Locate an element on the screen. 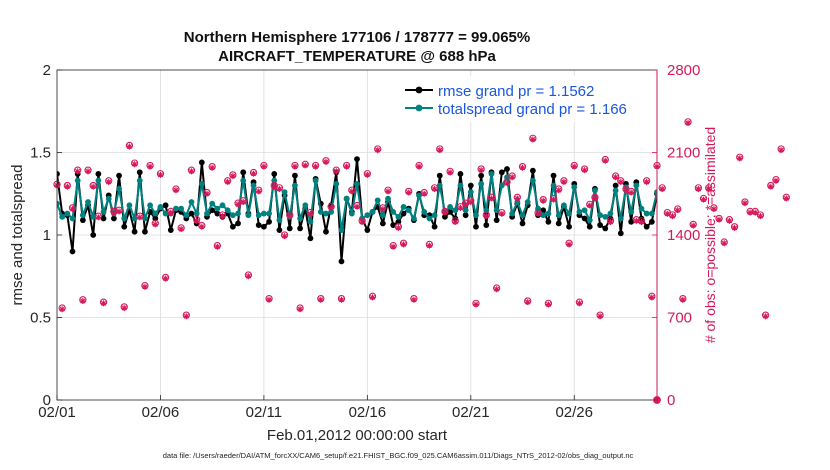  y-tick-label: 1 is located at coordinates (47, 235).